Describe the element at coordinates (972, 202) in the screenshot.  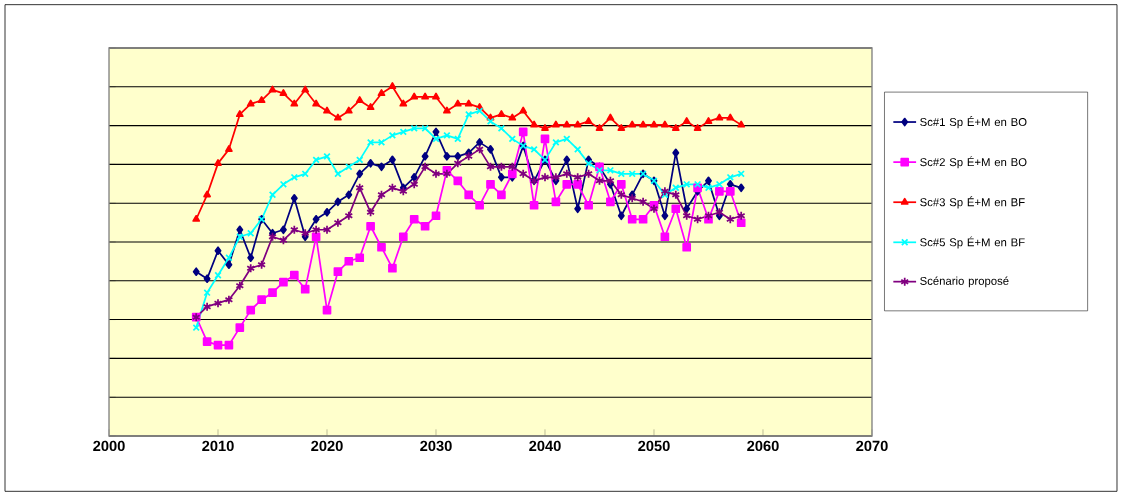
I see `legend-label: Sc#3 Sp É+M en BF` at that location.